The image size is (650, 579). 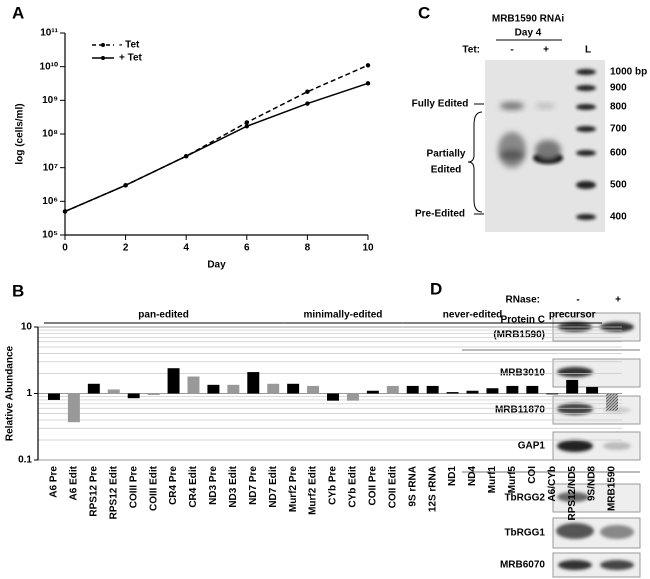 I want to click on blot-label: TbRGG1, so click(x=524, y=533).